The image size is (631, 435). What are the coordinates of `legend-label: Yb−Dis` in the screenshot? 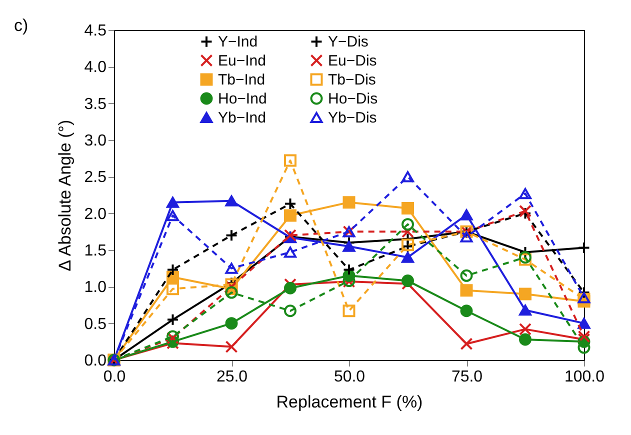 It's located at (352, 118).